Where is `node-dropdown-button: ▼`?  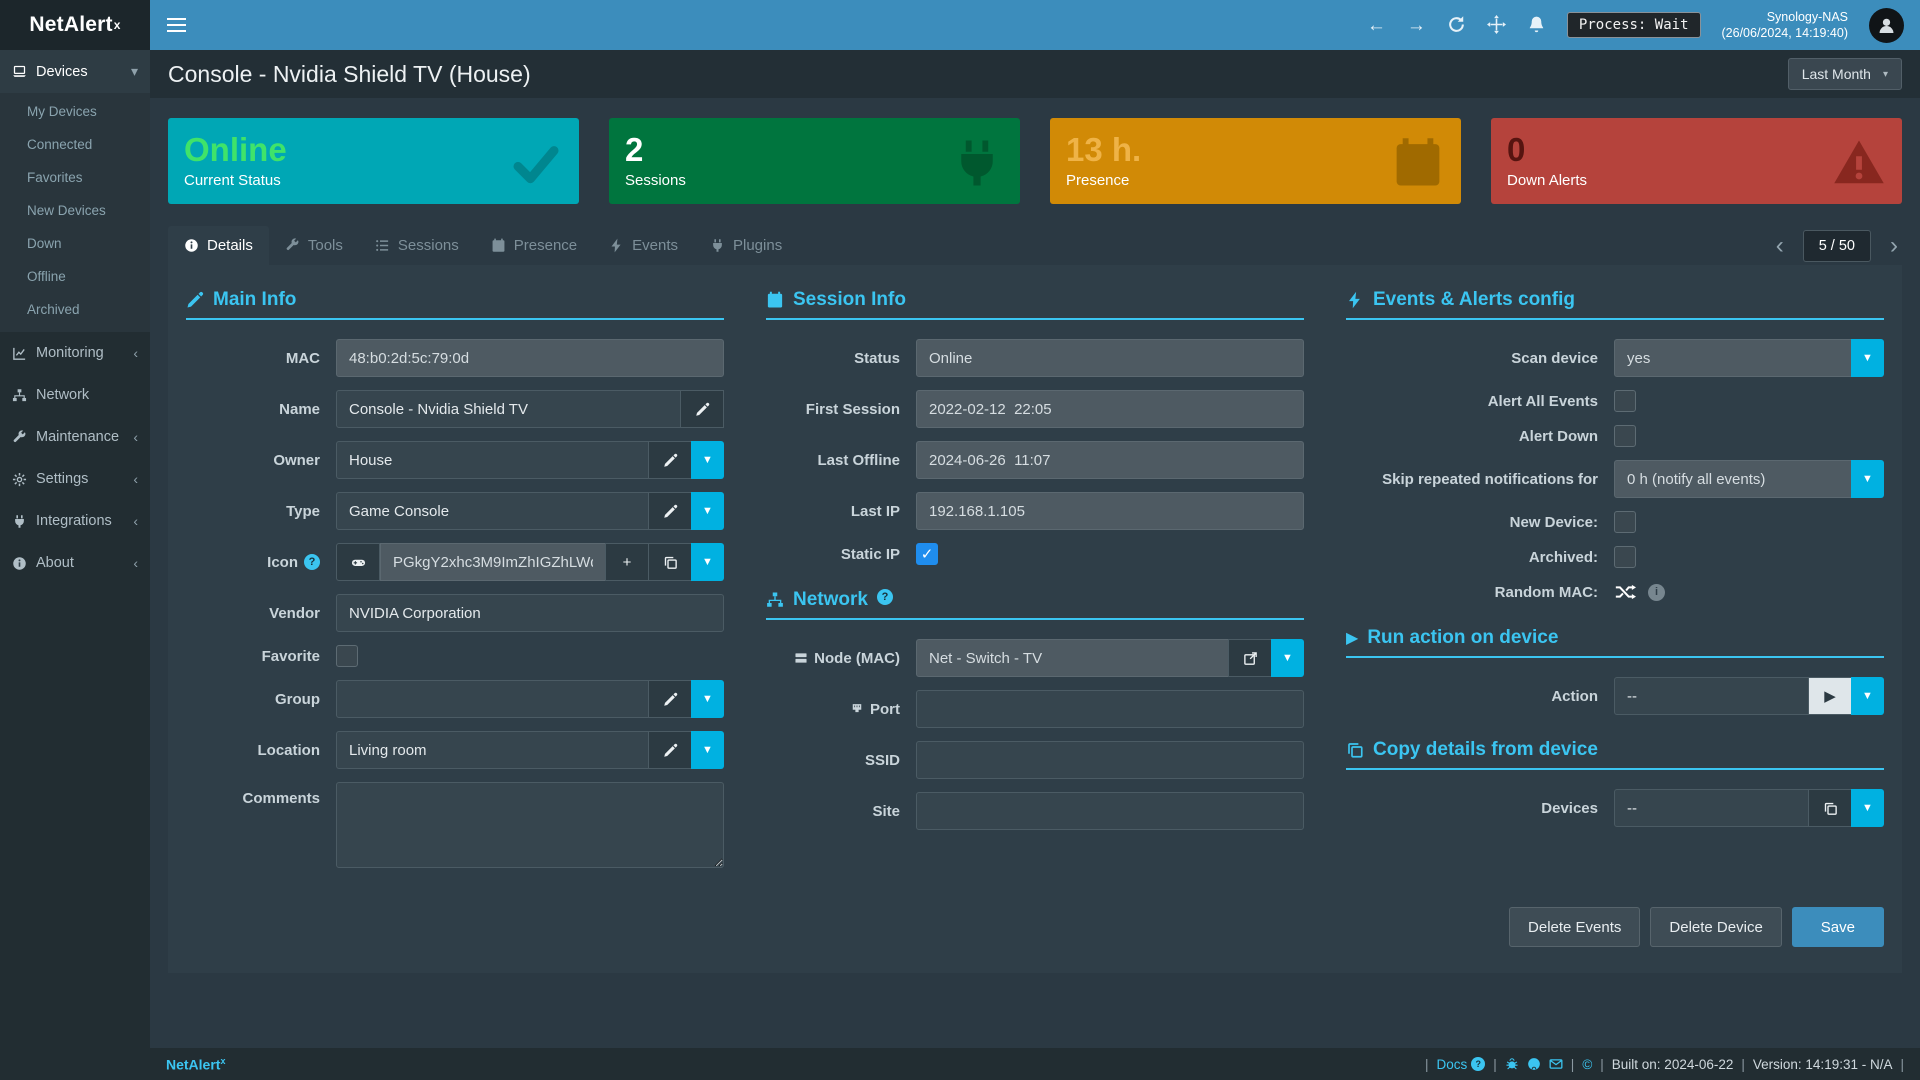
node-dropdown-button: ▼ is located at coordinates (1287, 658).